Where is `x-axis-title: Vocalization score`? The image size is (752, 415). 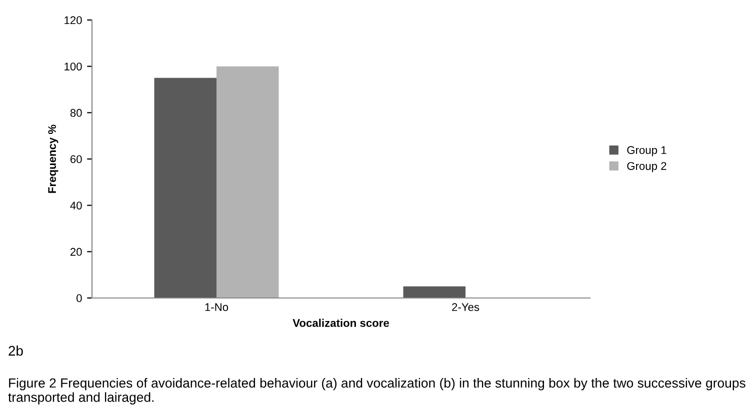 x-axis-title: Vocalization score is located at coordinates (340, 322).